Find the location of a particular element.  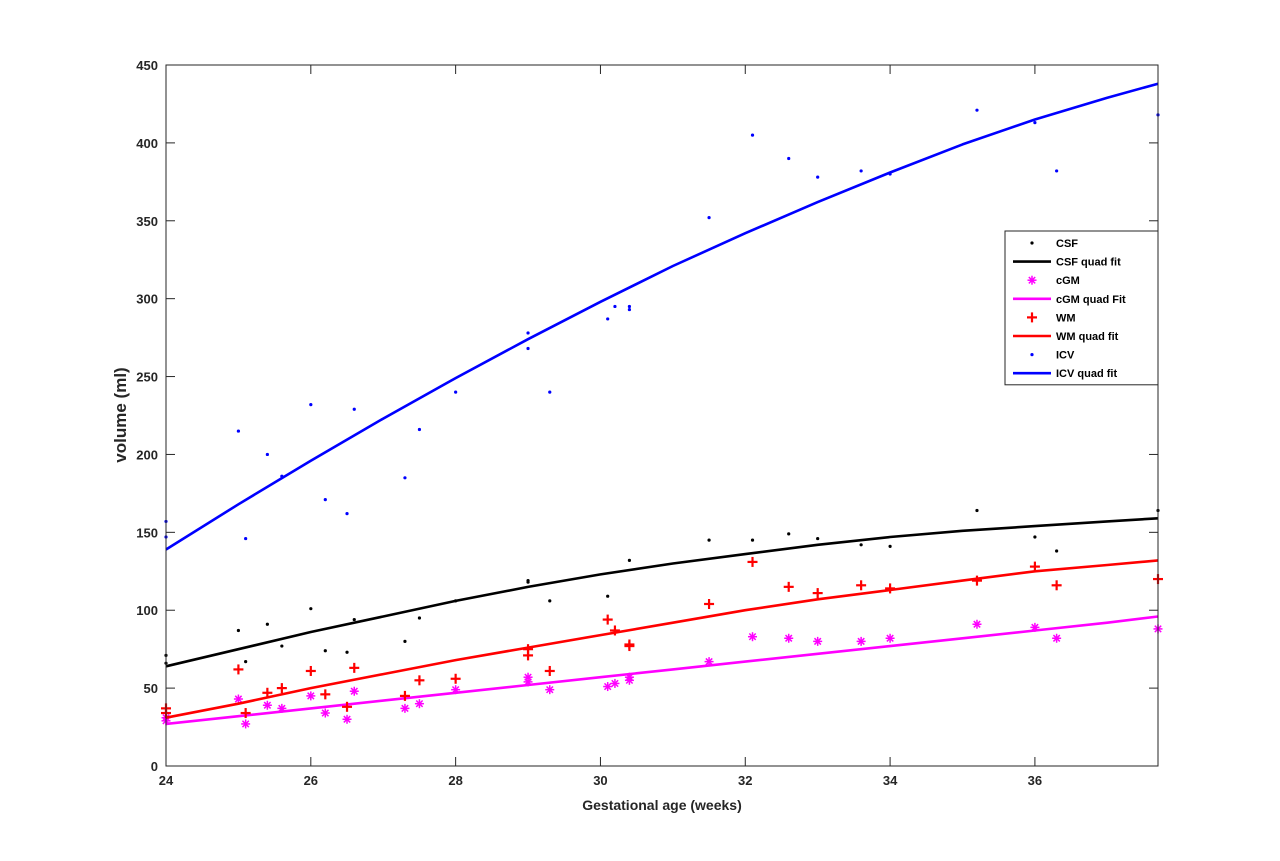

legend-entry-csf-quad-fit: CSF quad fit is located at coordinates (1067, 263).